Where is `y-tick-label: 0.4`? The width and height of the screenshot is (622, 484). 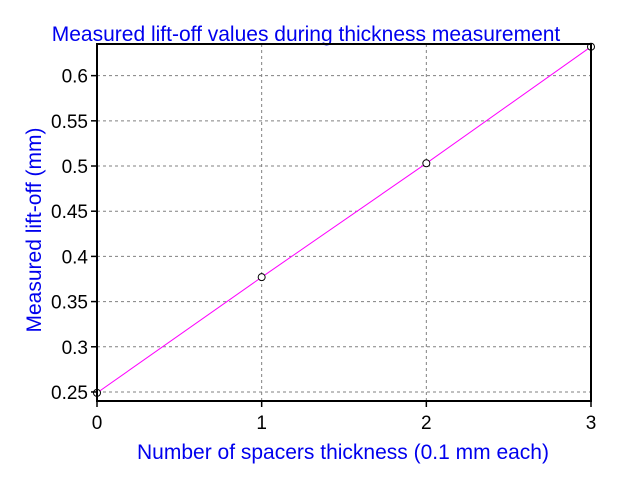
y-tick-label: 0.4 is located at coordinates (75, 257).